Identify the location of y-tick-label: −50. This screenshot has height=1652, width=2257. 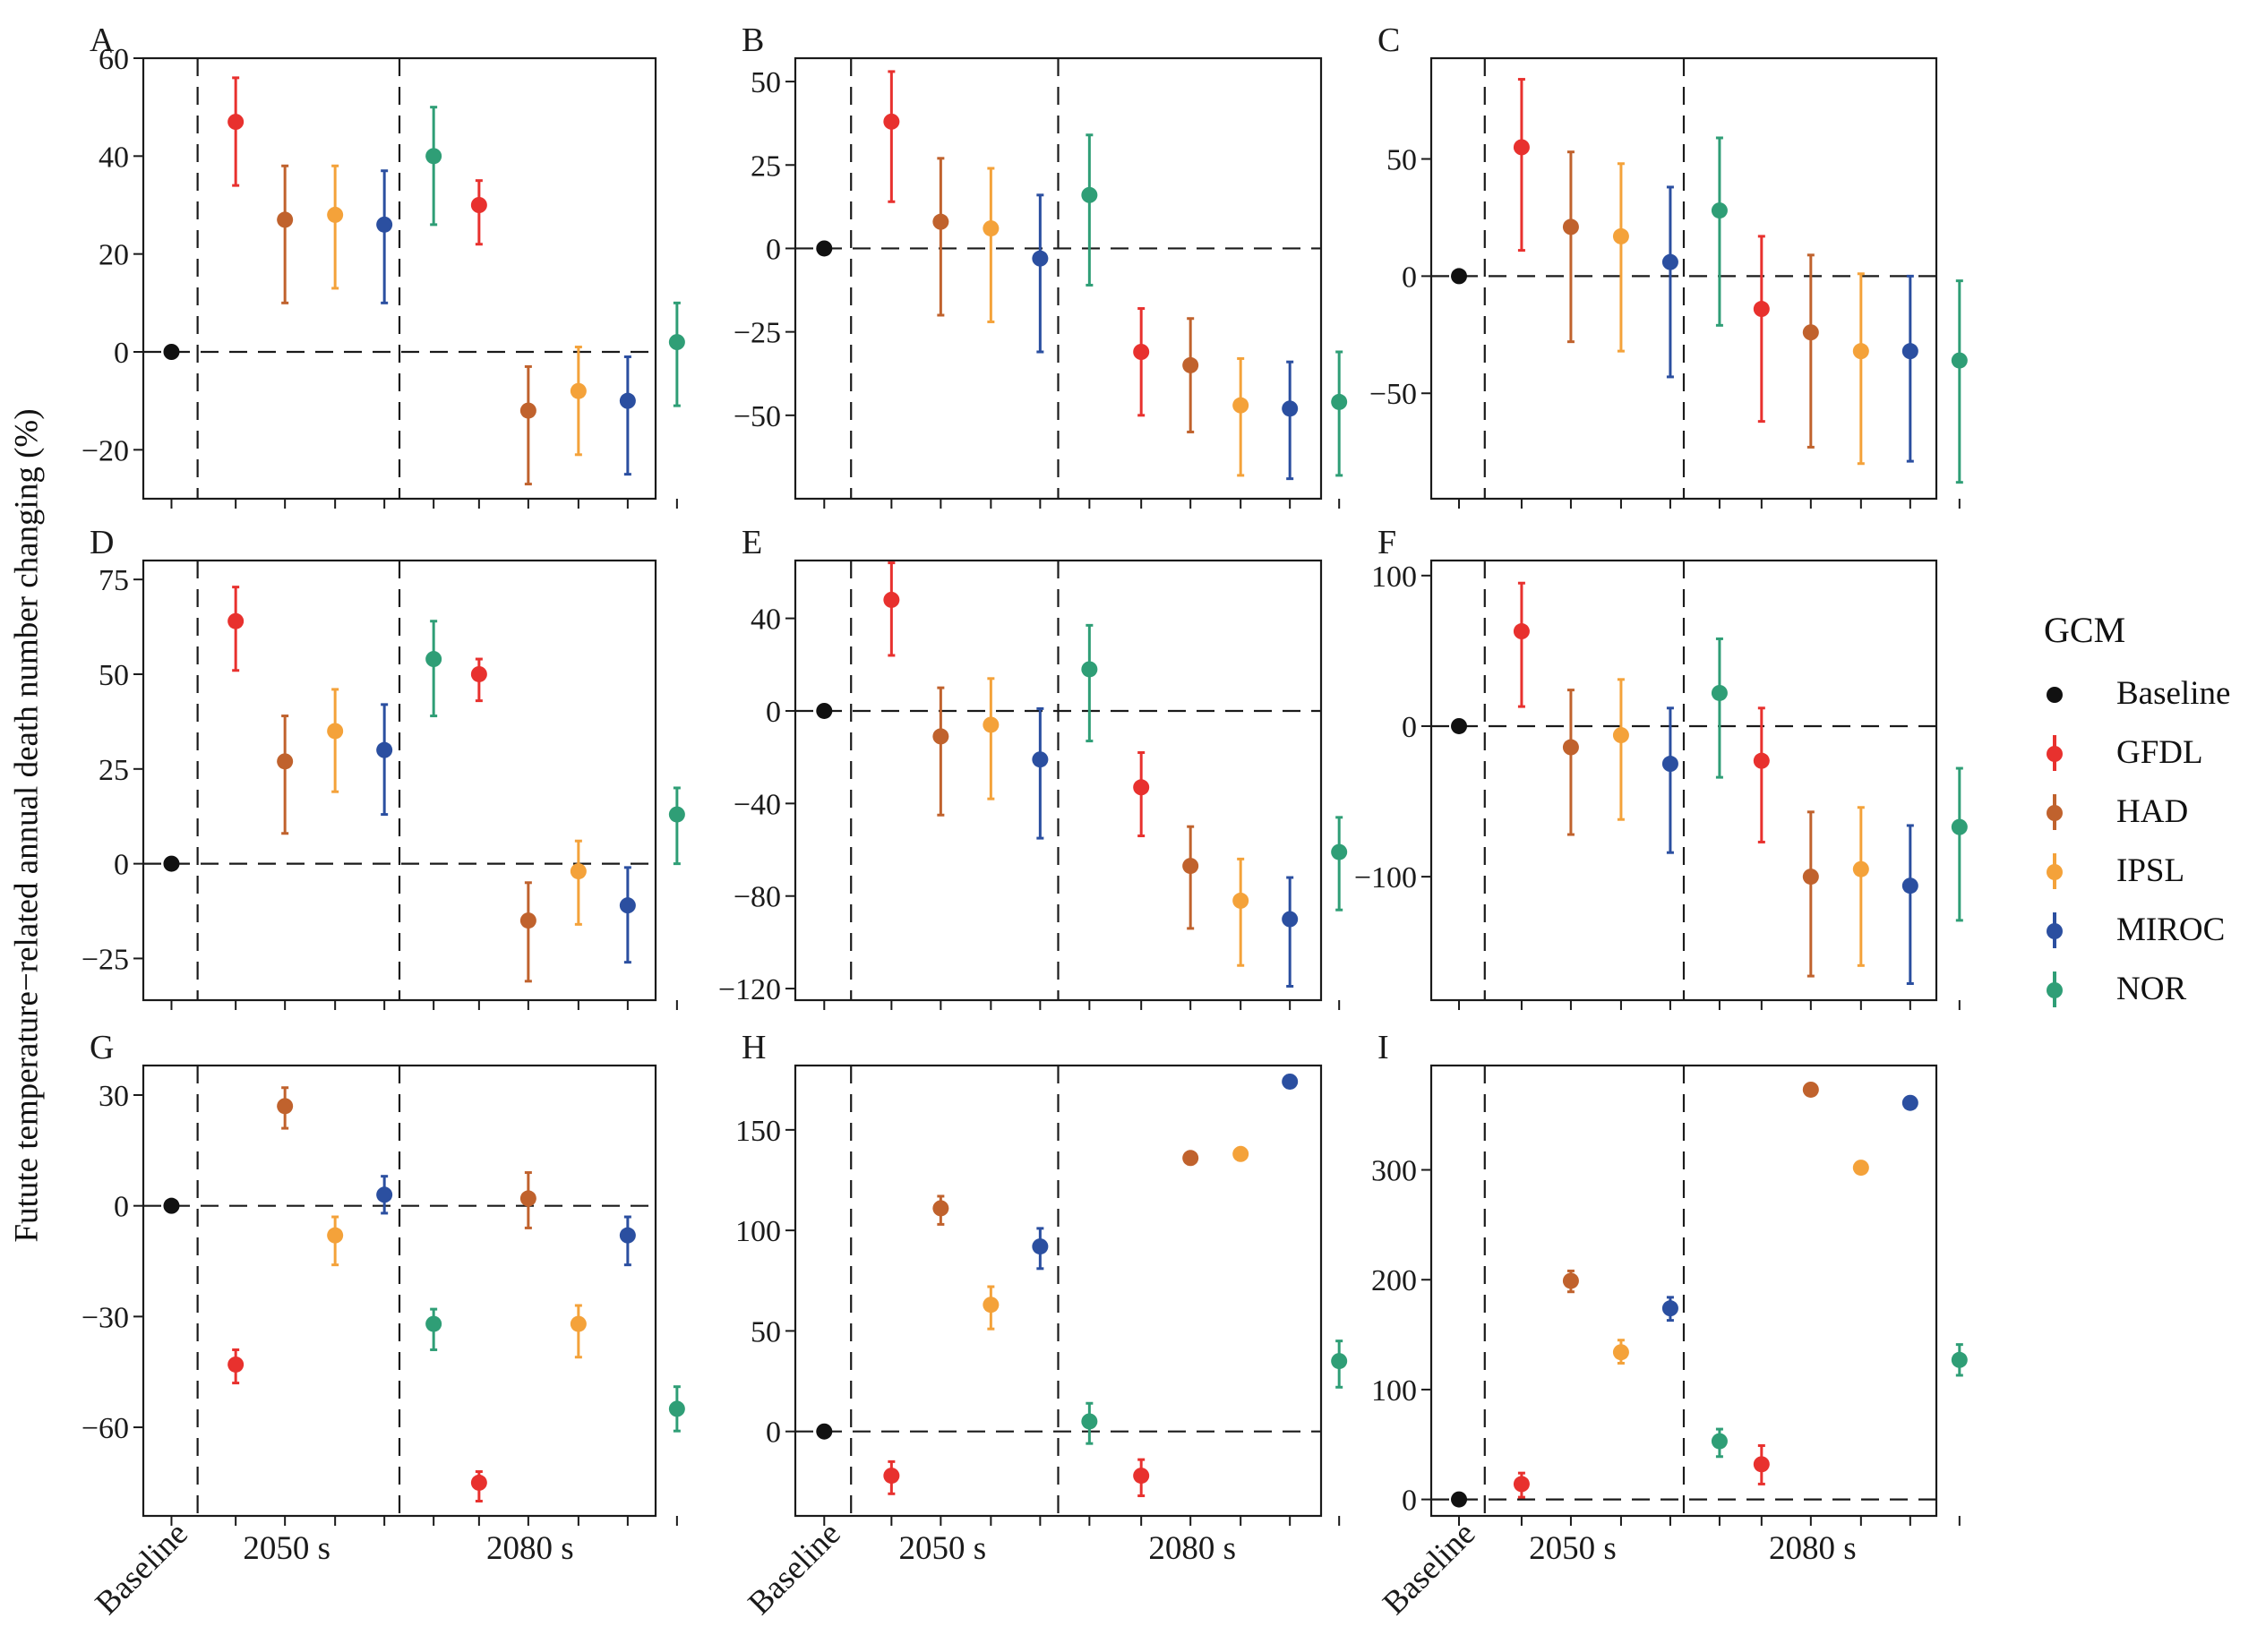
(757, 416).